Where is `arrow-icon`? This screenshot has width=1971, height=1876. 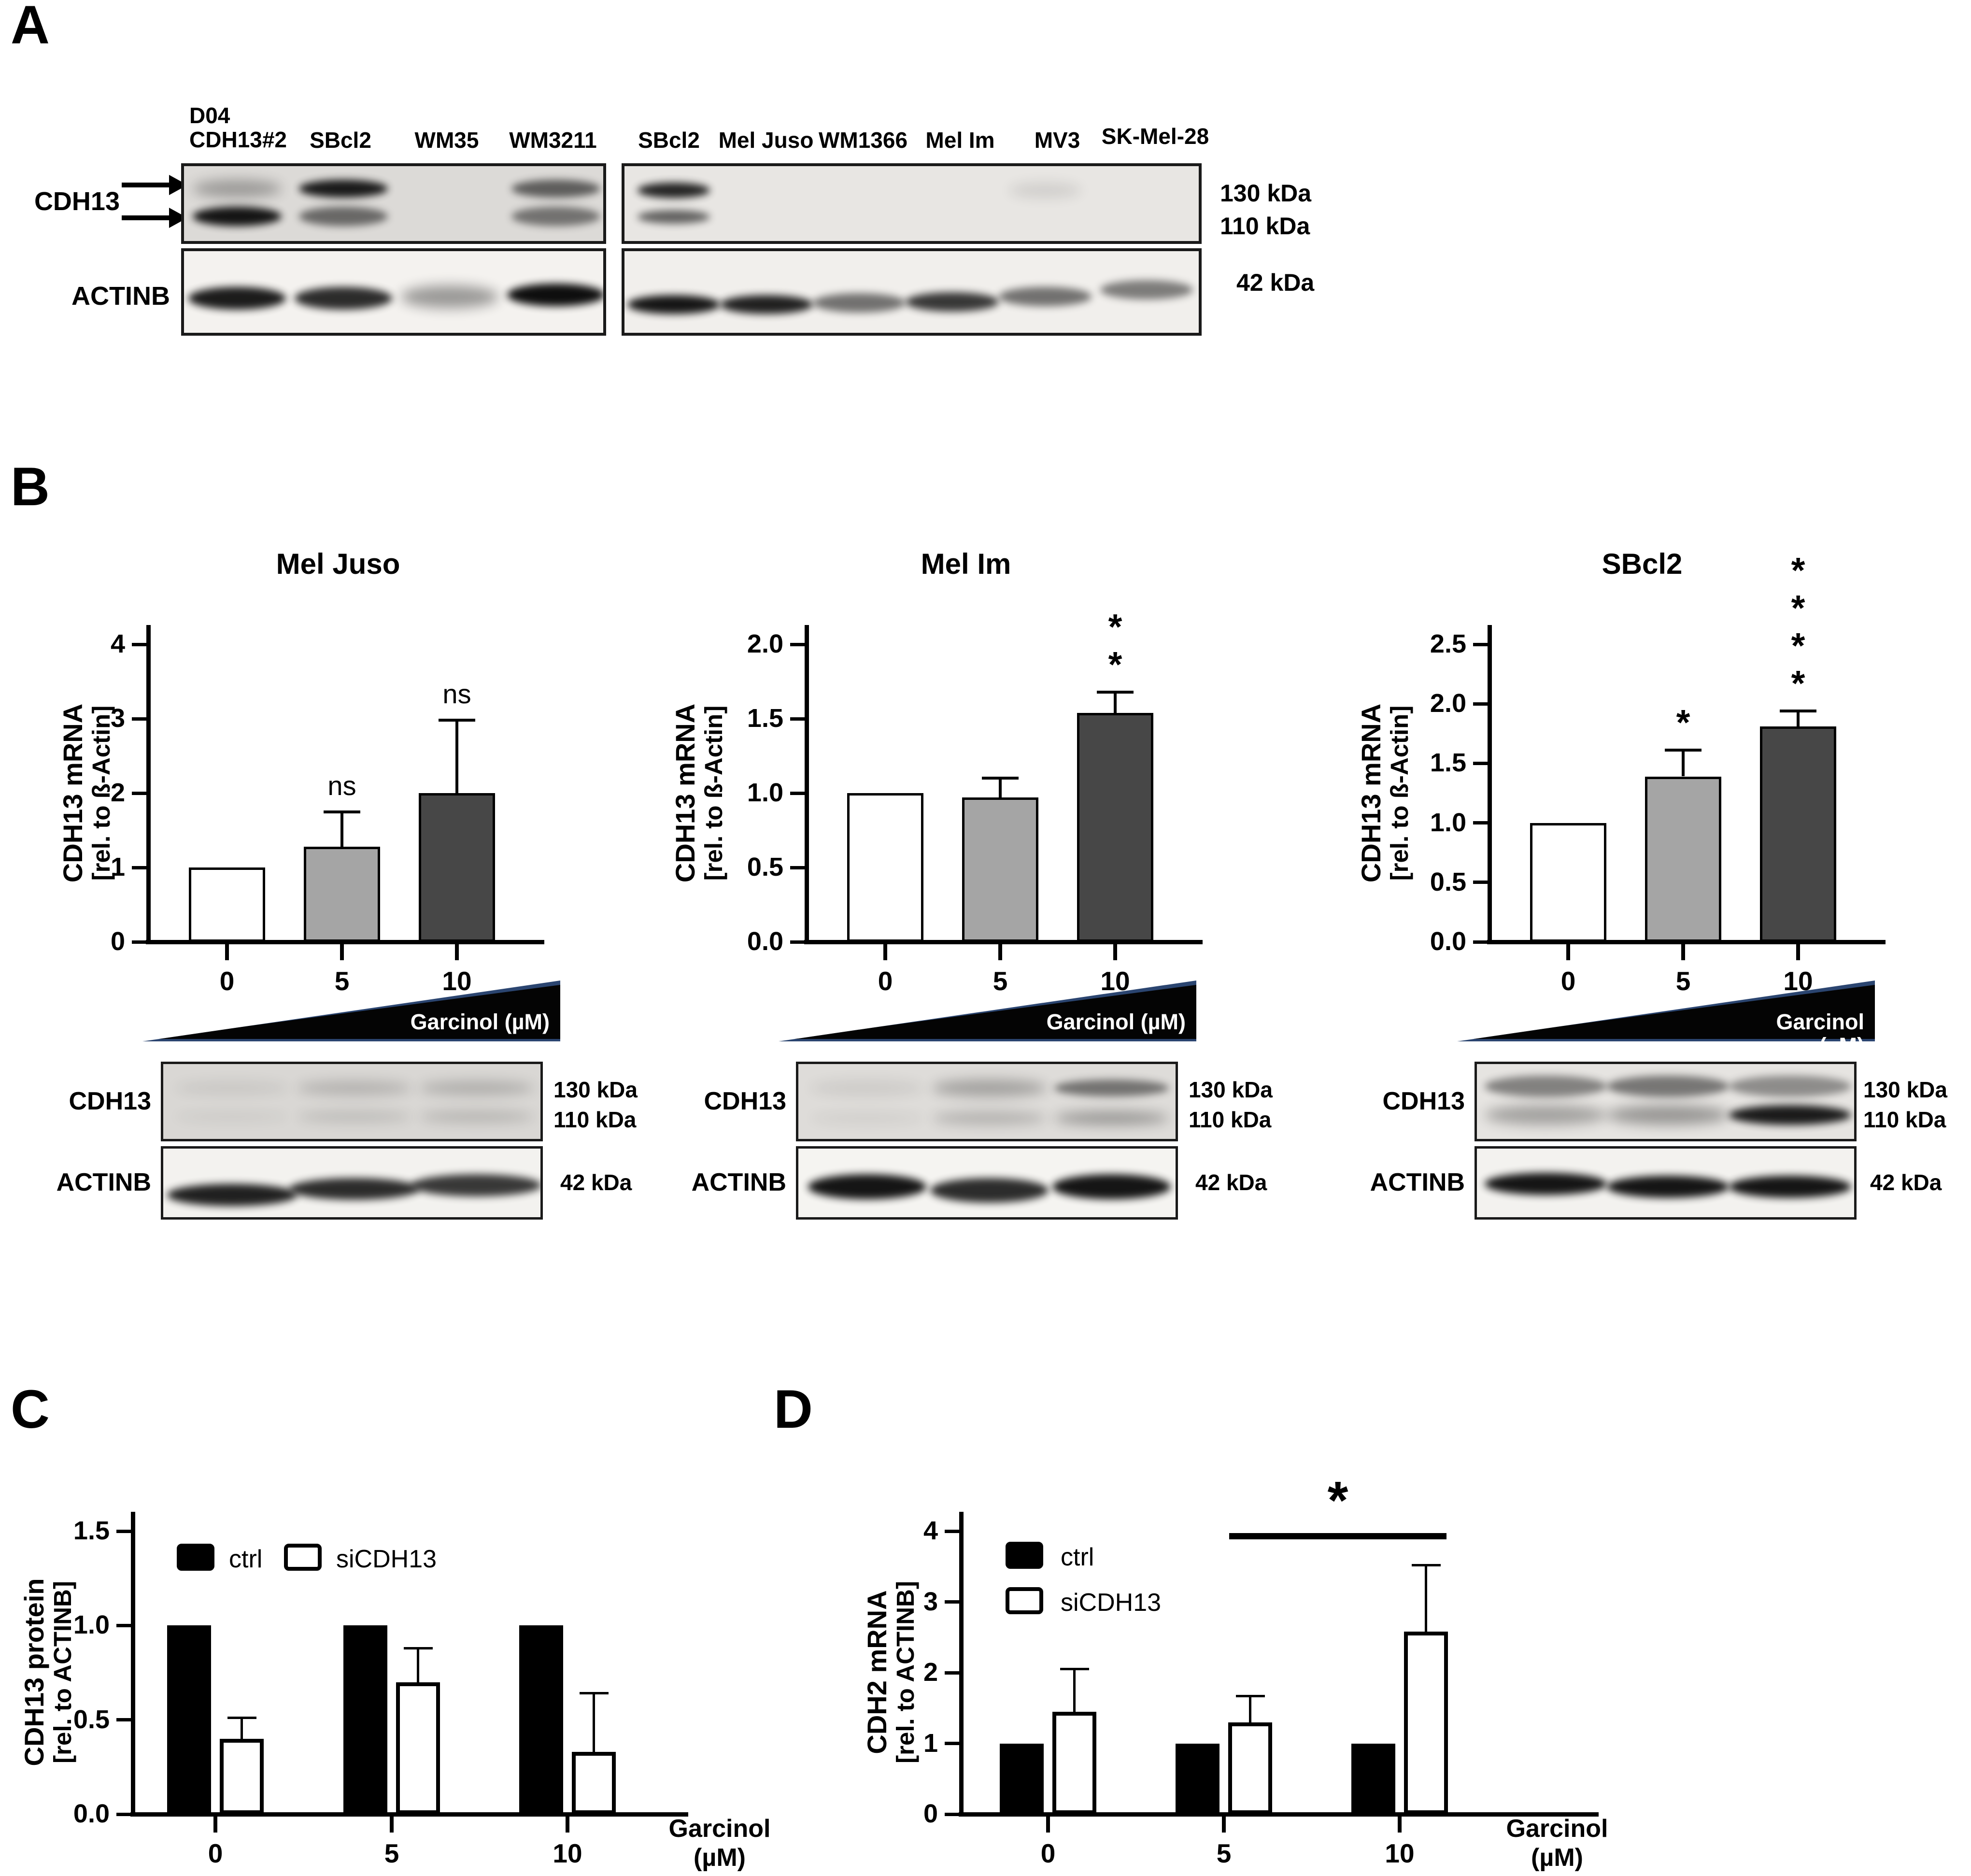
arrow-icon is located at coordinates (146, 218).